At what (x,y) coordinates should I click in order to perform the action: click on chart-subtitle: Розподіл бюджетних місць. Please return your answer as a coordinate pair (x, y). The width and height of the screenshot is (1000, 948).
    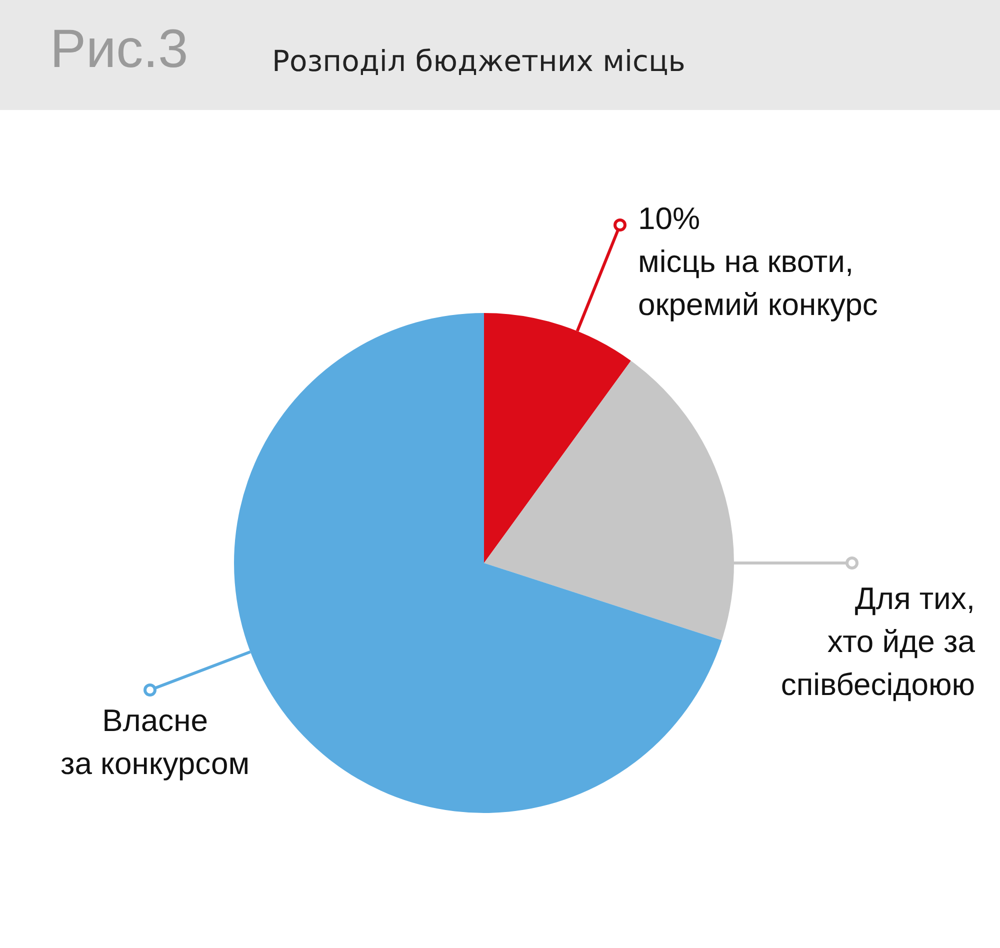
    Looking at the image, I should click on (479, 61).